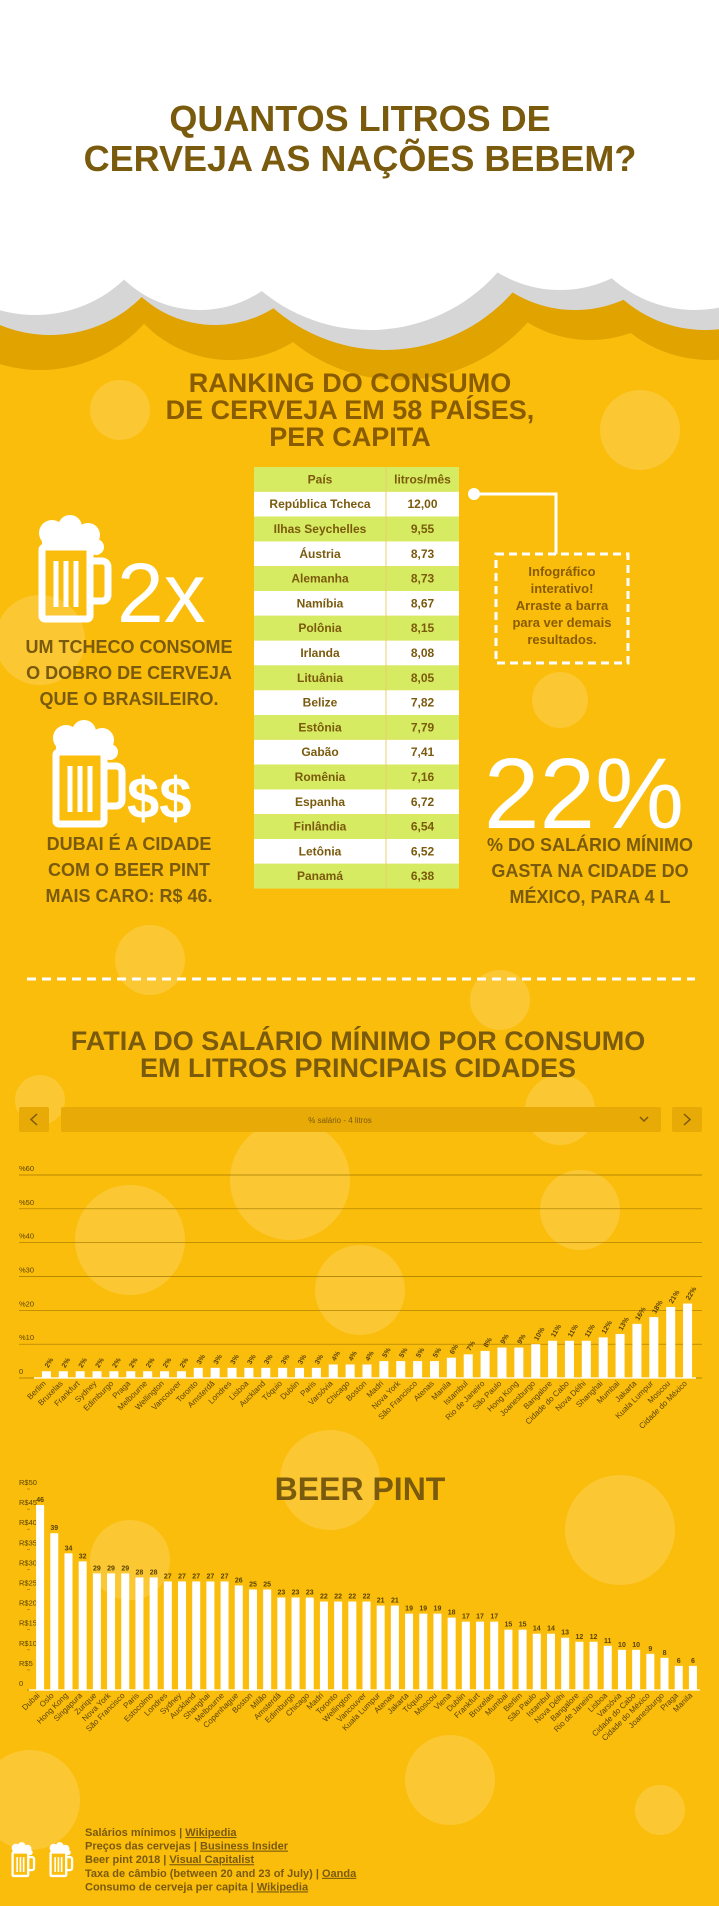 The width and height of the screenshot is (719, 1906). I want to click on value-label: 25, so click(253, 1585).